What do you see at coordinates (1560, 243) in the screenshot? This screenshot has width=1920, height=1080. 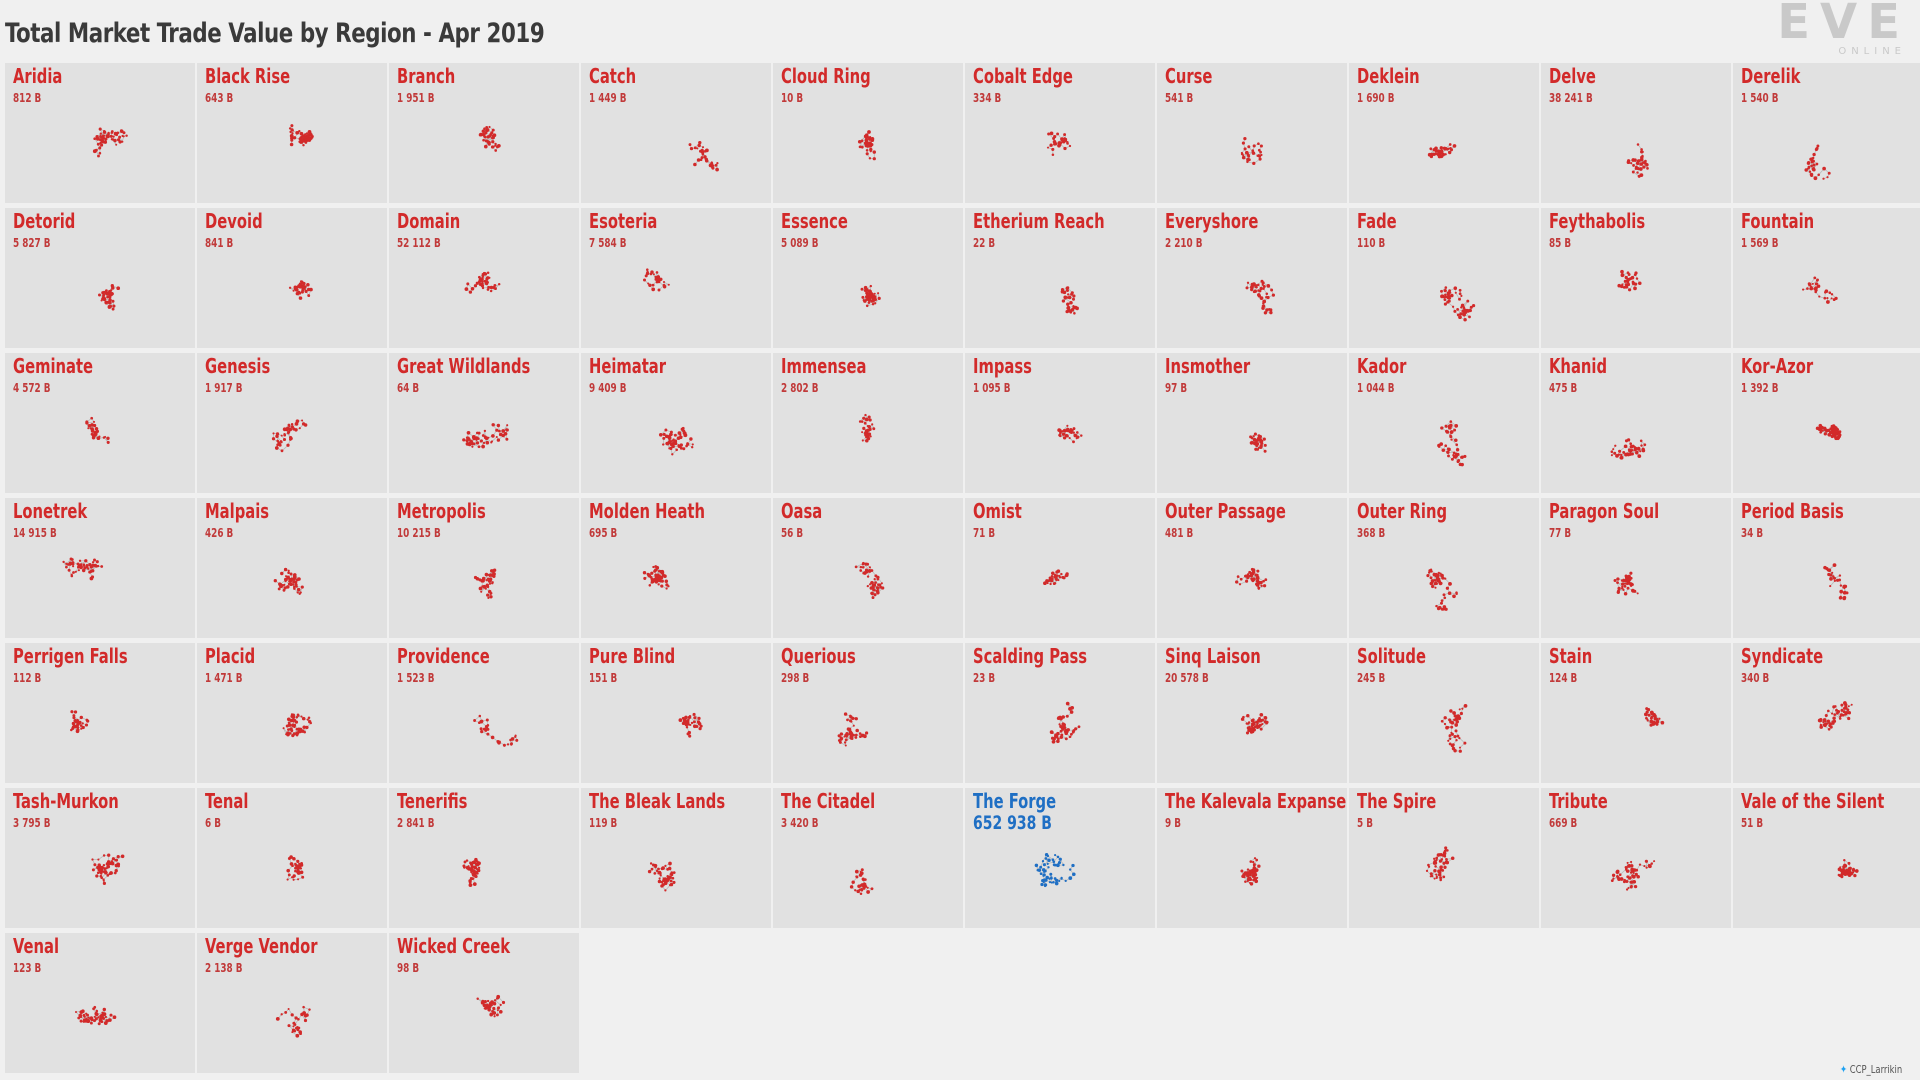 I see `region-value: 85 B` at bounding box center [1560, 243].